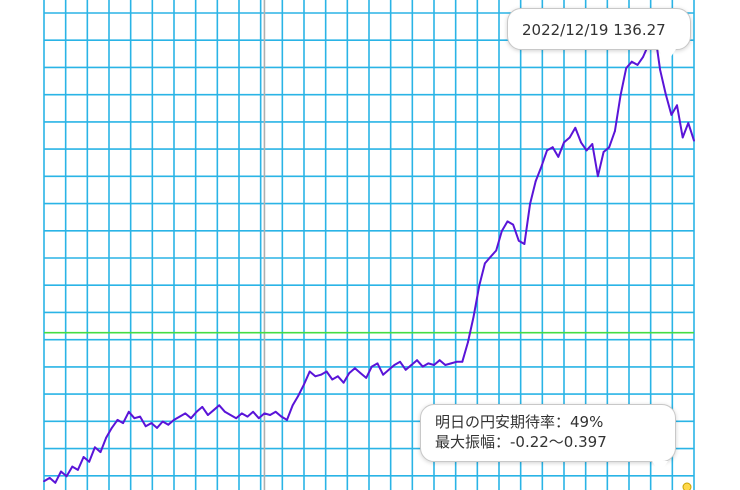  What do you see at coordinates (687, 486) in the screenshot?
I see `corner-marker` at bounding box center [687, 486].